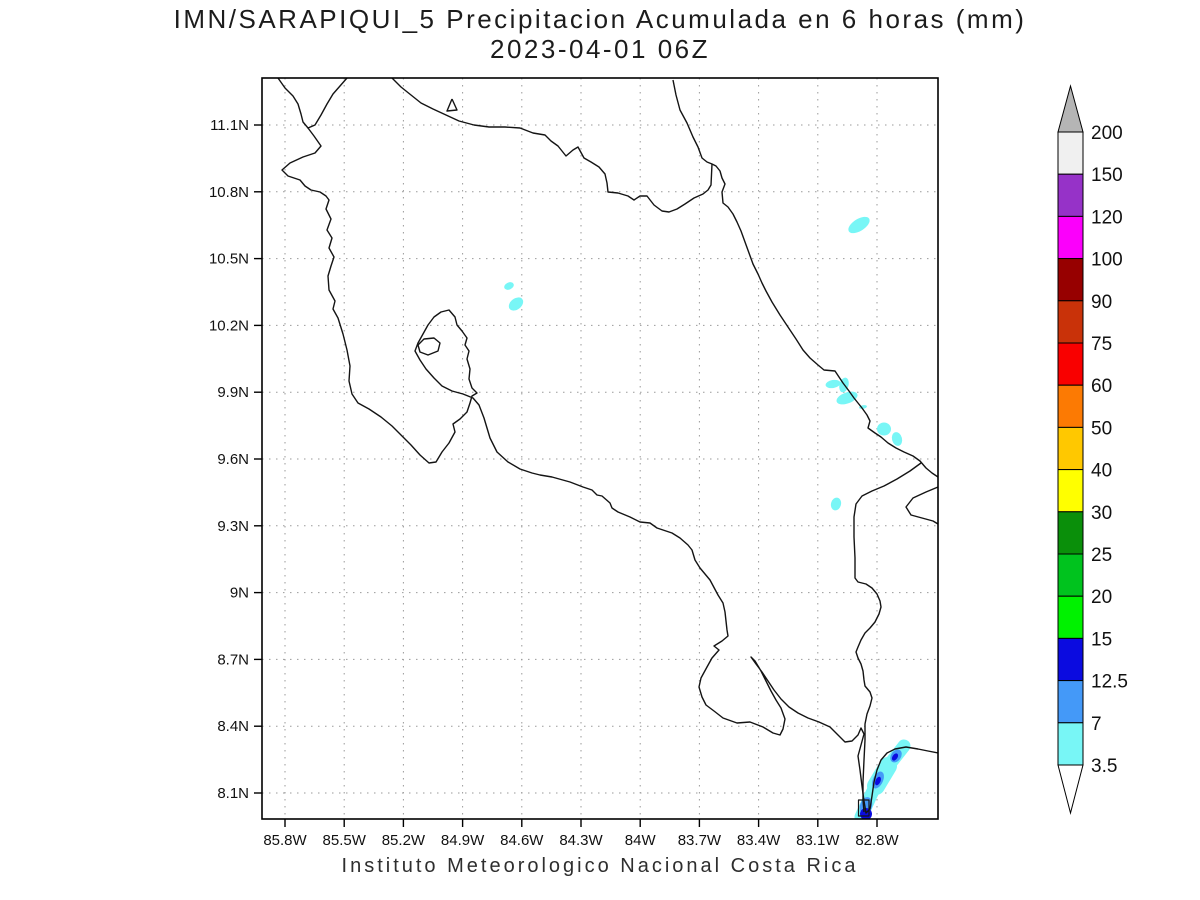 Image resolution: width=1200 pixels, height=900 pixels. What do you see at coordinates (1070, 789) in the screenshot?
I see `colorbar-arrow-bottom` at bounding box center [1070, 789].